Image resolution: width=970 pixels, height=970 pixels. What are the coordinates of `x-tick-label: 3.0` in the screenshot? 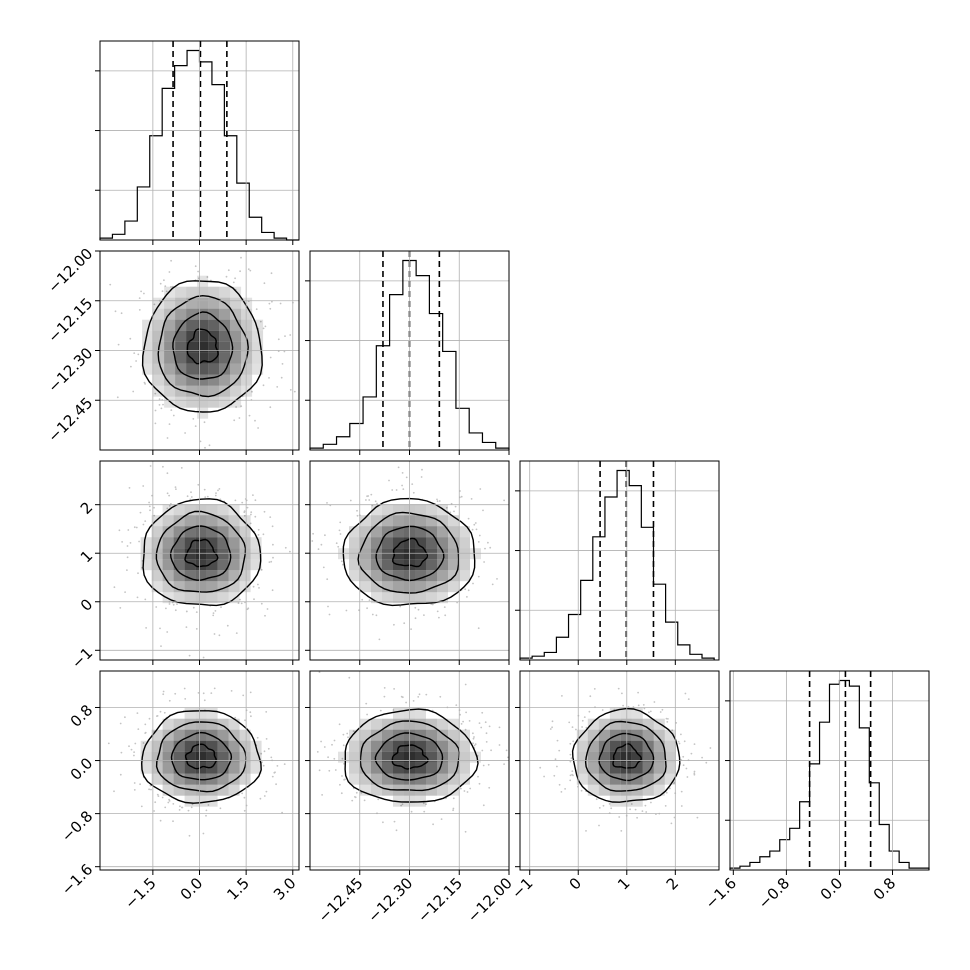 It's located at (285, 889).